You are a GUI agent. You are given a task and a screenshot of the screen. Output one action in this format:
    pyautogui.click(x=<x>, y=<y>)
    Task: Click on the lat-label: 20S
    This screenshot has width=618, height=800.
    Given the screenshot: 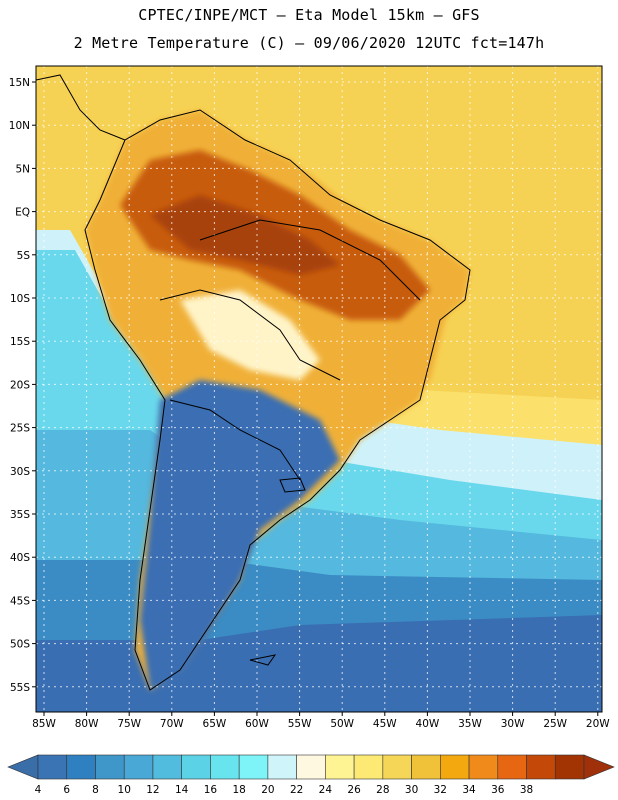 What is the action you would take?
    pyautogui.click(x=20, y=385)
    